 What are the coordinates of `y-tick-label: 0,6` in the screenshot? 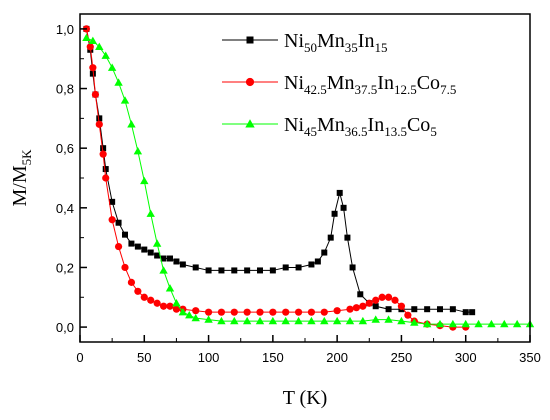 It's located at (65, 148).